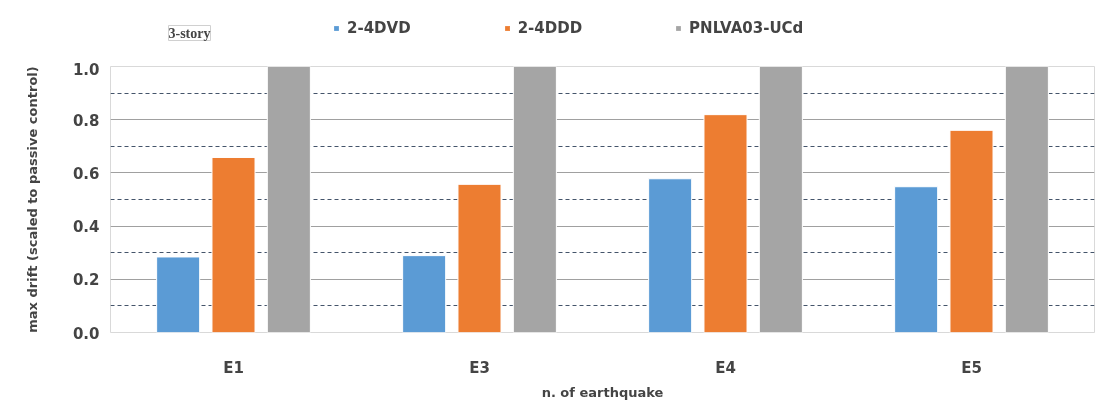 Image resolution: width=1102 pixels, height=408 pixels. I want to click on x-tick-label: E5, so click(971, 367).